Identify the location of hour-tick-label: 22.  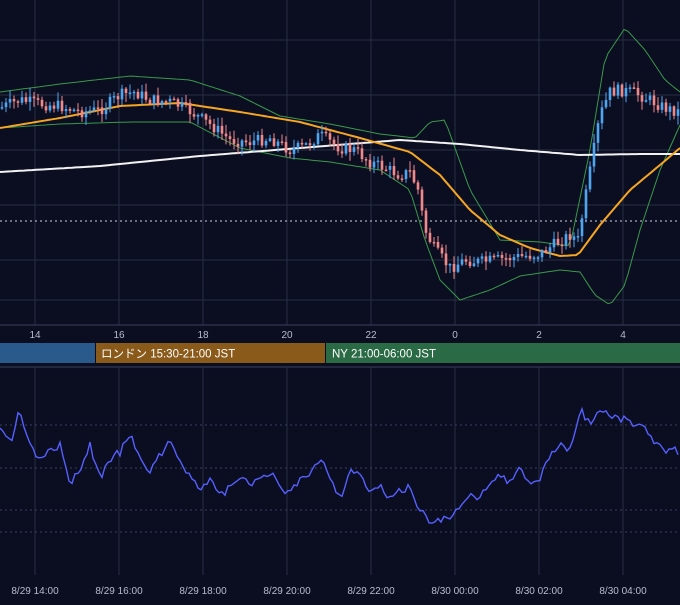
(371, 335).